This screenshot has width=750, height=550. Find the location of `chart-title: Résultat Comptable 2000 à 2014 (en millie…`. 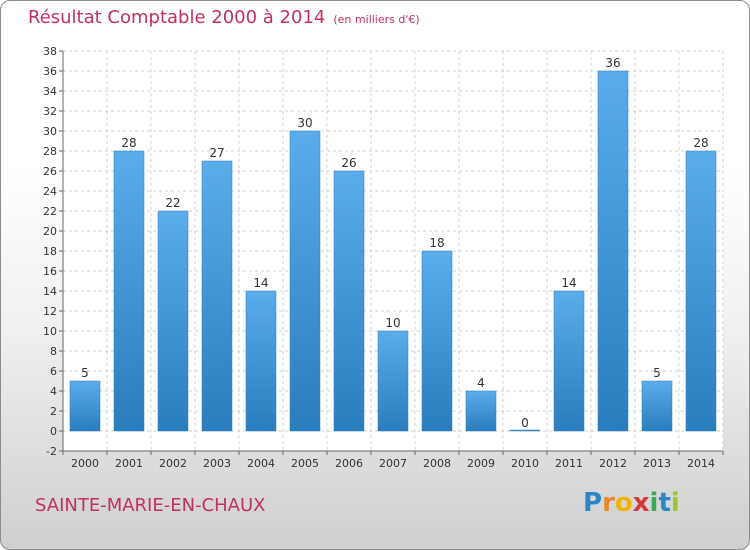

chart-title: Résultat Comptable 2000 à 2014 (en millie… is located at coordinates (224, 17).